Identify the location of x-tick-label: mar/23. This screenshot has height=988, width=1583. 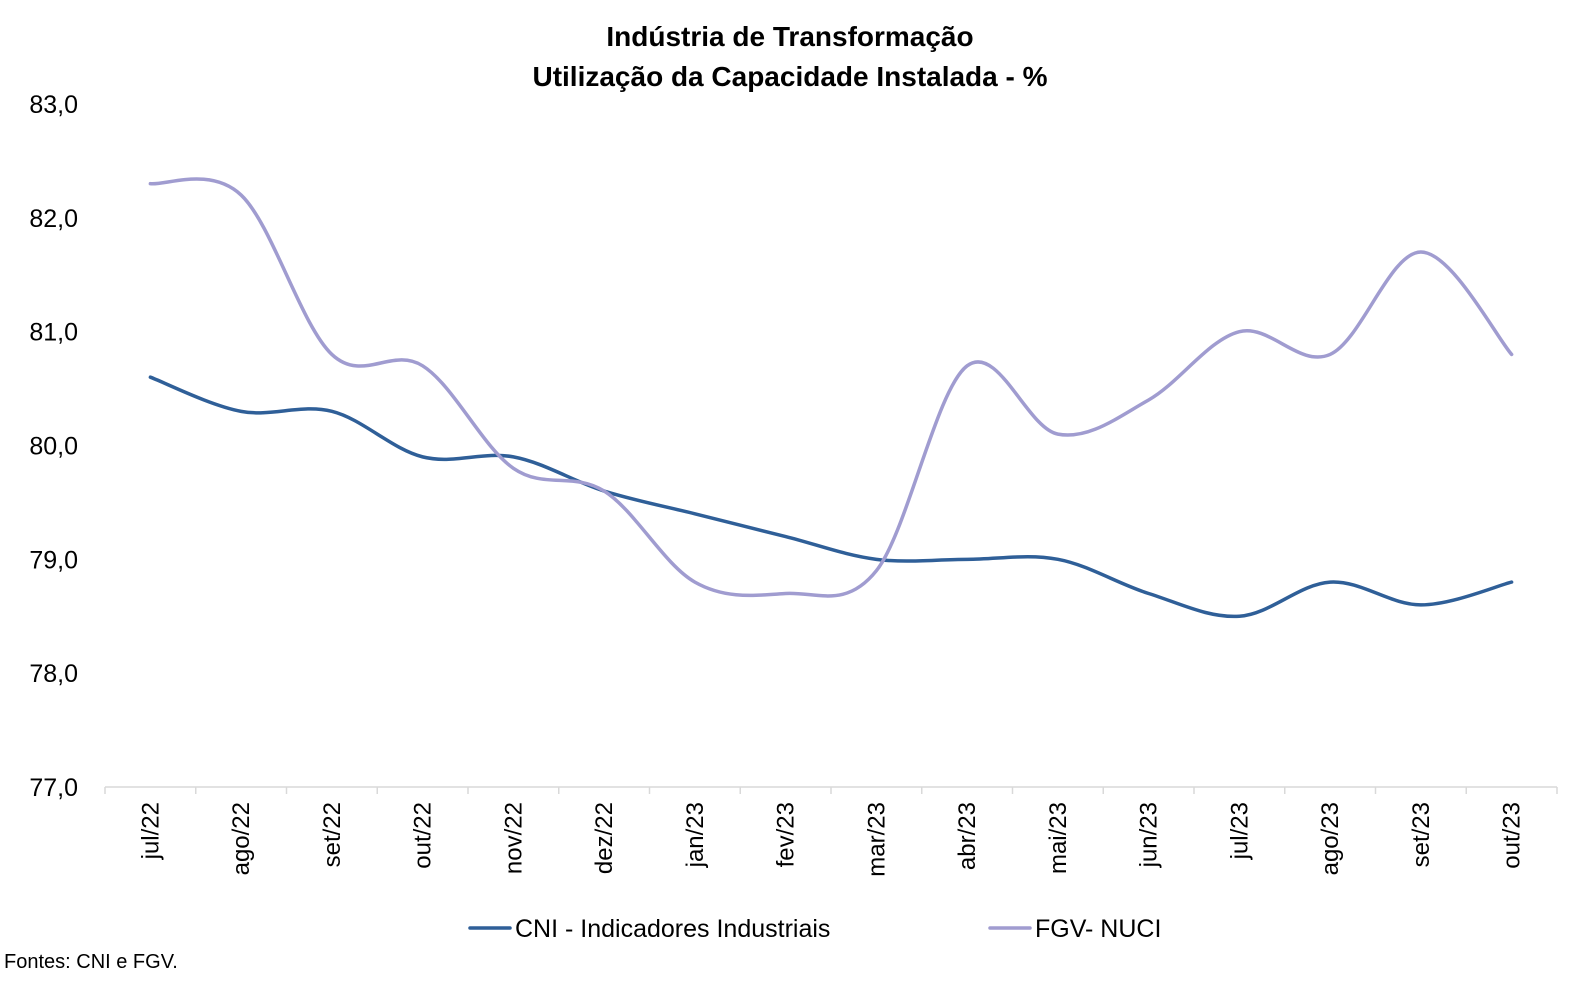
(876, 839).